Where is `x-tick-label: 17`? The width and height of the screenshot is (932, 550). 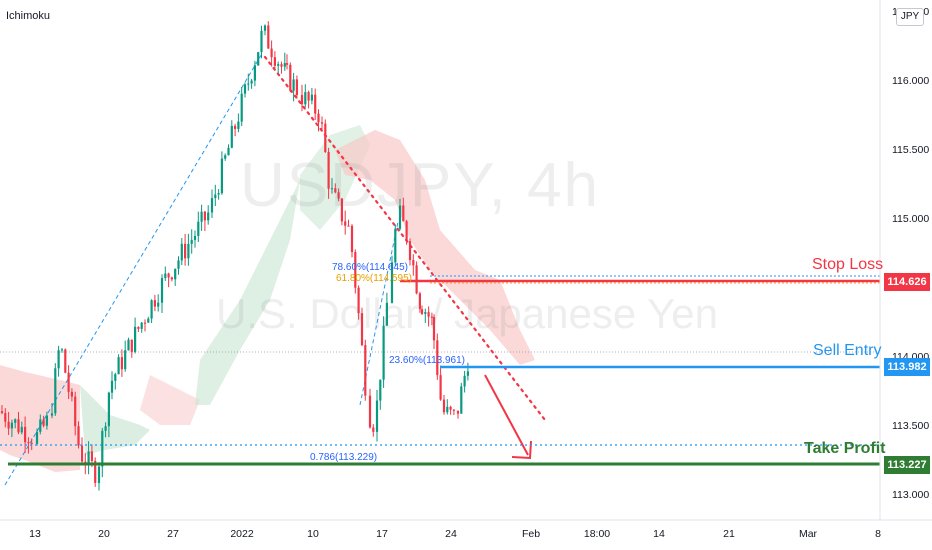
x-tick-label: 17 is located at coordinates (382, 534).